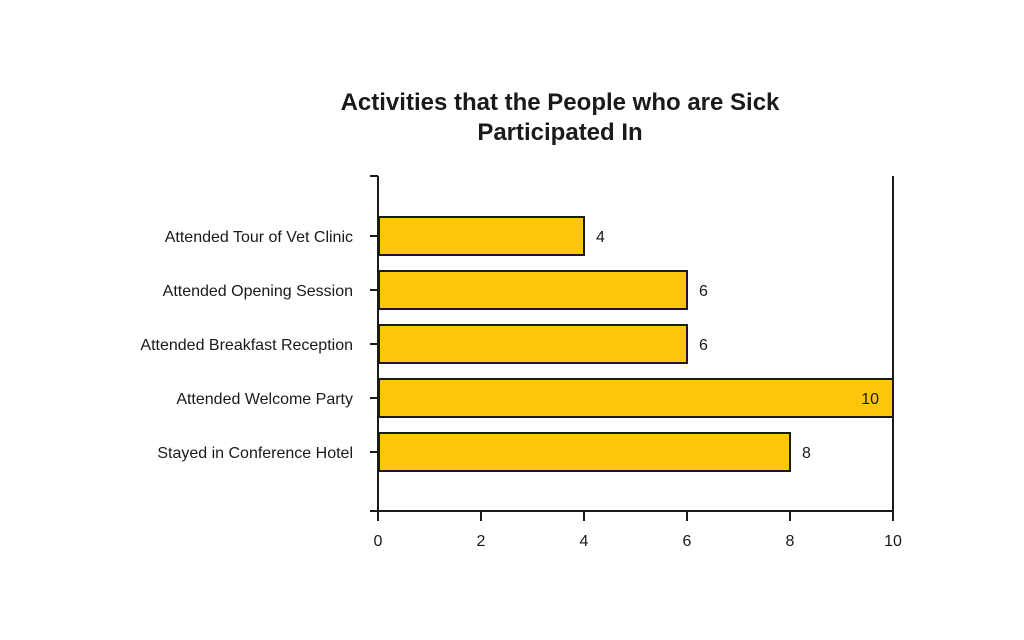 The image size is (1024, 640). Describe the element at coordinates (893, 541) in the screenshot. I see `x-tick-label: 10` at that location.